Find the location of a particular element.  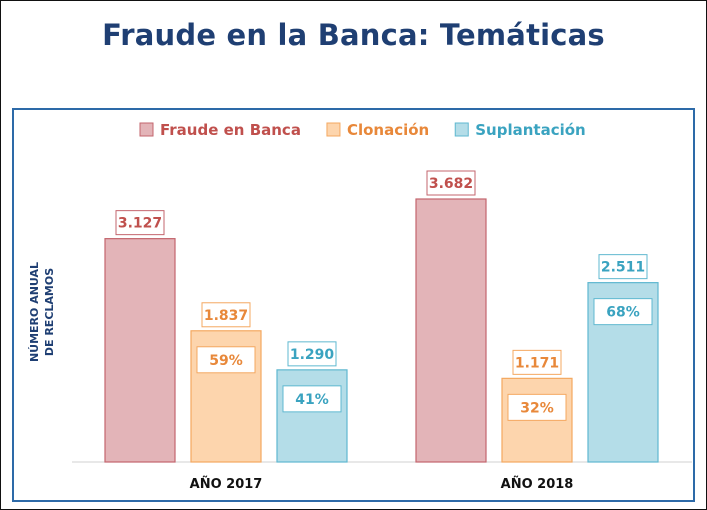

percent-label-2-0: 41% is located at coordinates (312, 400).